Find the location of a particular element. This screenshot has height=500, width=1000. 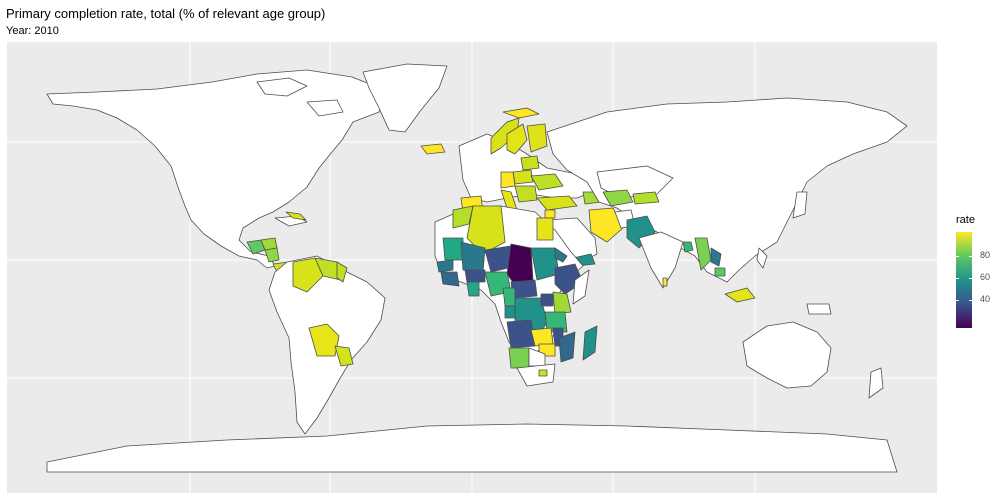

country-eritrea is located at coordinates (561, 255).